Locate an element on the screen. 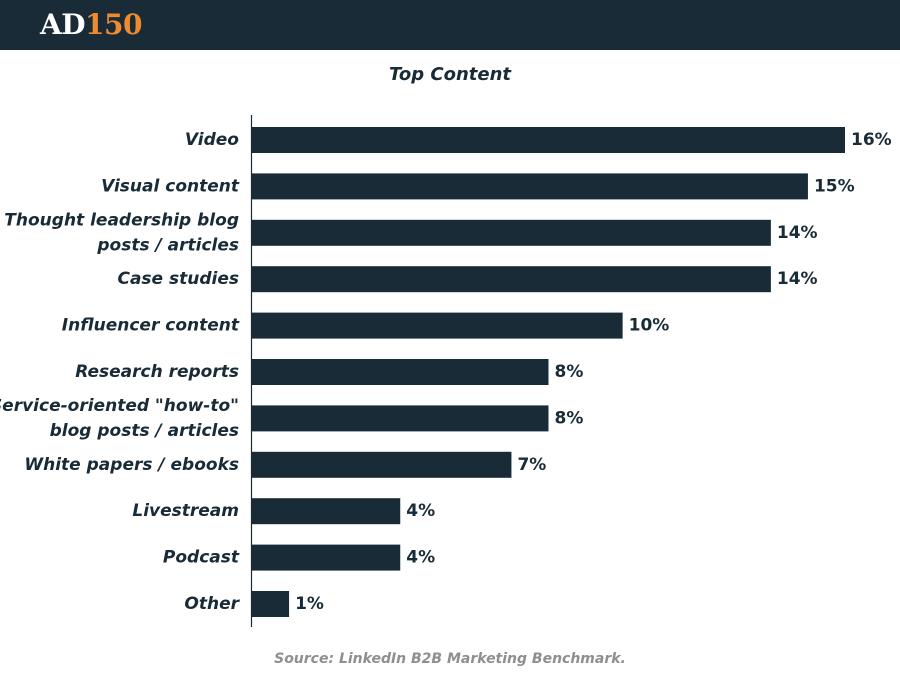 The height and width of the screenshot is (675, 900). category-label: Other is located at coordinates (212, 604).